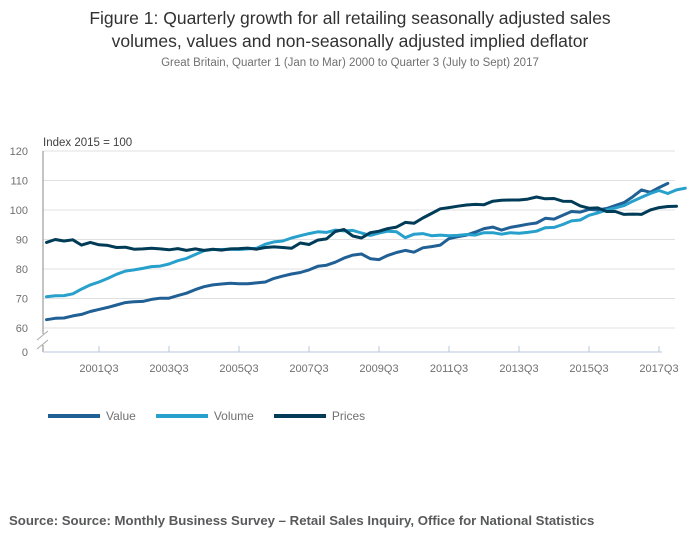 The width and height of the screenshot is (700, 549). I want to click on y-tick-label: 0, so click(25, 353).